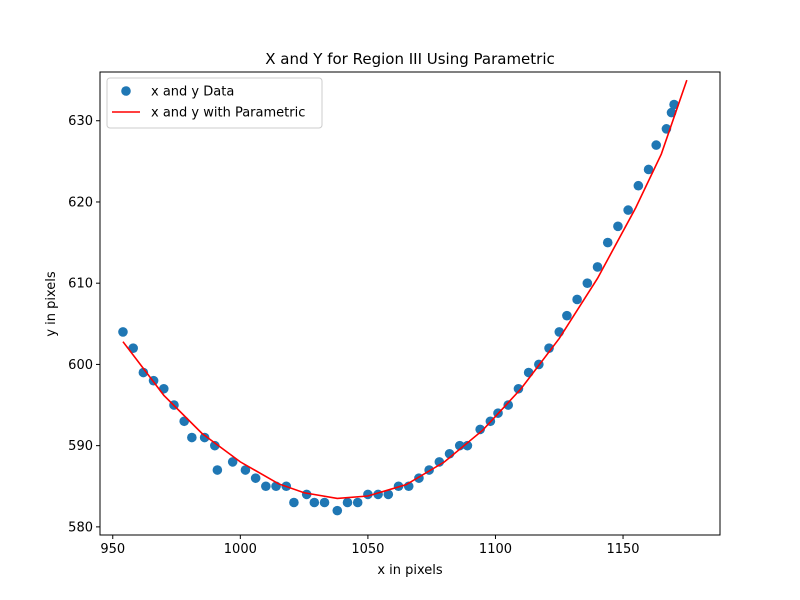 This screenshot has height=600, width=800. What do you see at coordinates (80, 527) in the screenshot?
I see `y-tick-label-1: 580` at bounding box center [80, 527].